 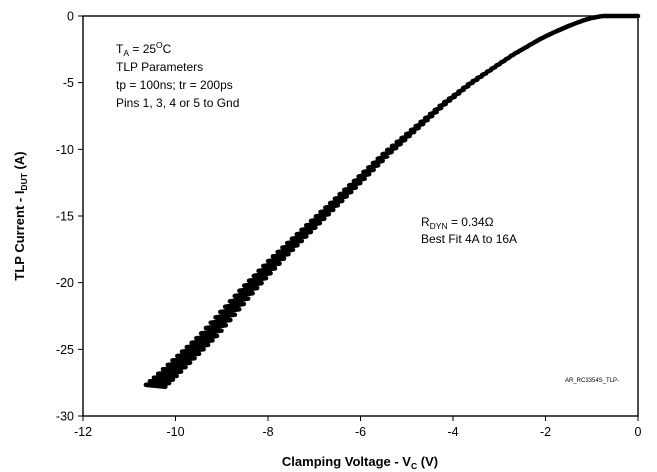 What do you see at coordinates (65, 150) in the screenshot?
I see `y-tick-label: -10` at bounding box center [65, 150].